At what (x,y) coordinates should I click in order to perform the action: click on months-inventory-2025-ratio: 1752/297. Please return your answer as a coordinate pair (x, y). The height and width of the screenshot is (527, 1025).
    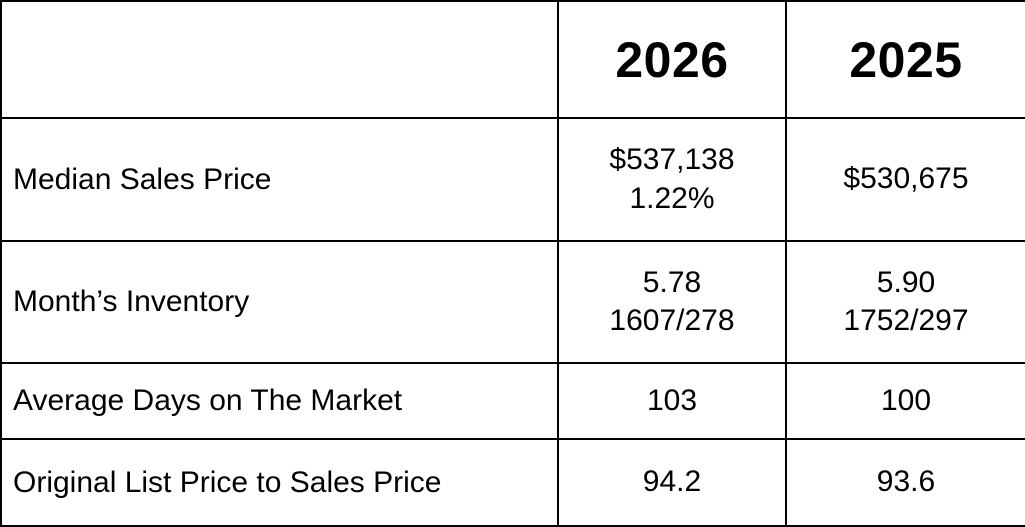
    Looking at the image, I should click on (906, 320).